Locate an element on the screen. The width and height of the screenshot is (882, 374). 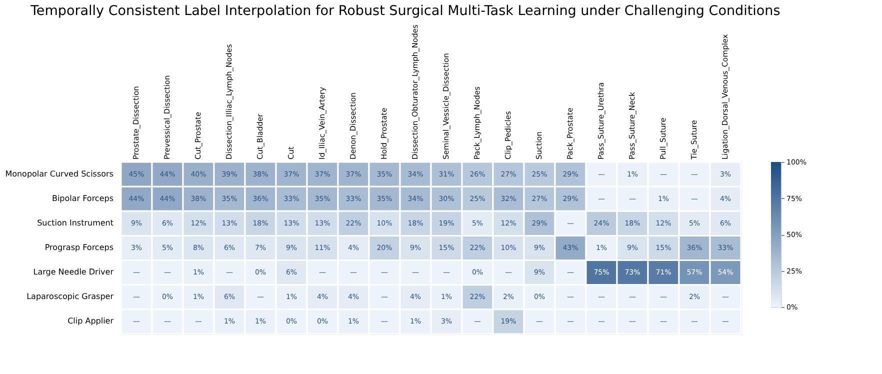
y-tick-label: Bipolar Forceps is located at coordinates (83, 198).